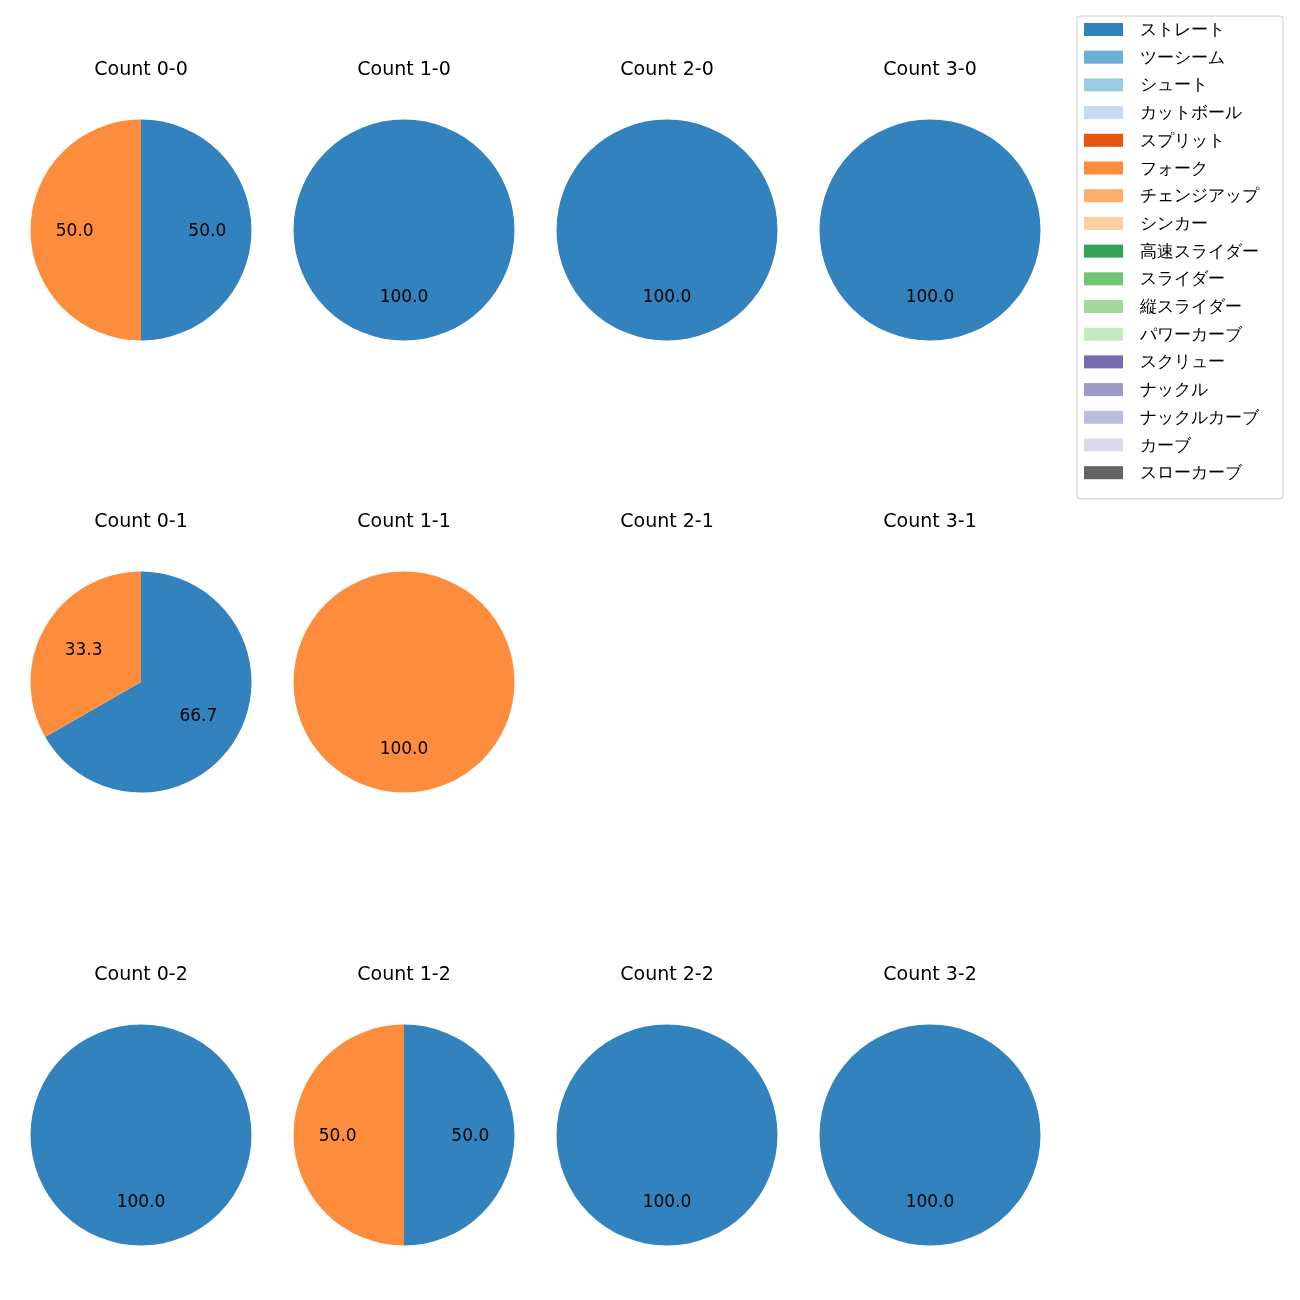 Image resolution: width=1300 pixels, height=1300 pixels. I want to click on legend-label: カットボール, so click(1191, 112).